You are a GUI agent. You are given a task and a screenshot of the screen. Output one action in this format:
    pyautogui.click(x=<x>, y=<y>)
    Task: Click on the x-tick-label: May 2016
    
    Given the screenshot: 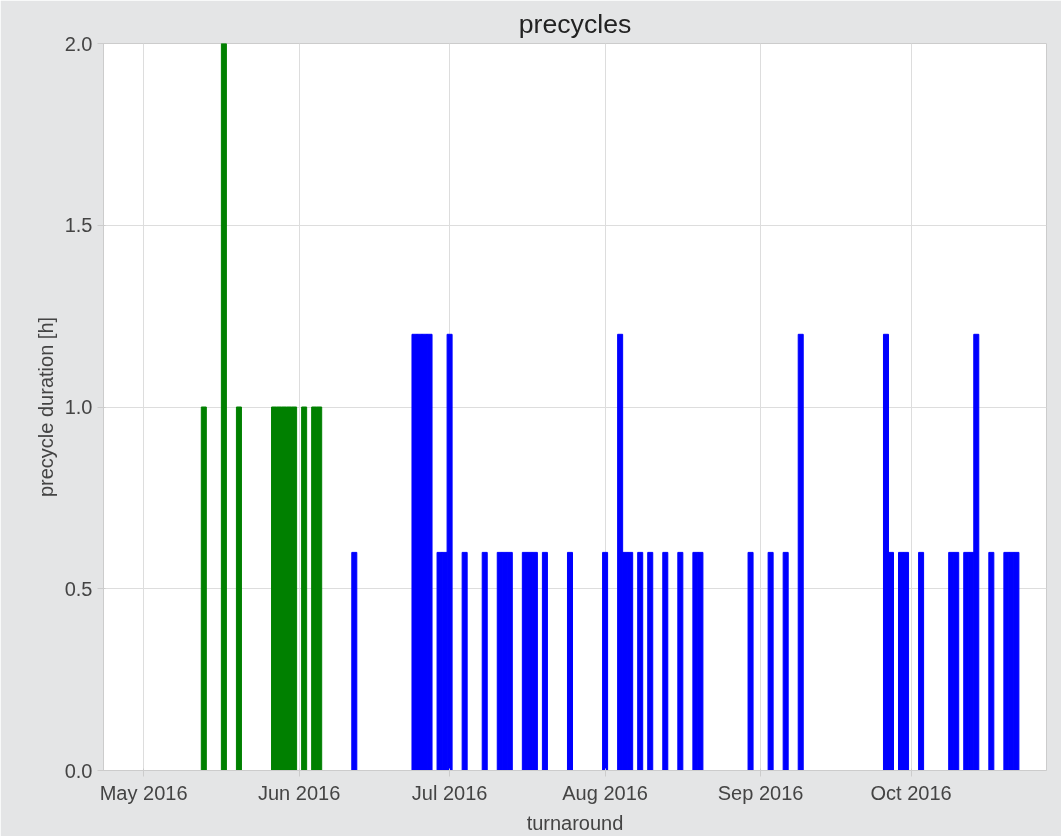 What is the action you would take?
    pyautogui.click(x=143, y=792)
    